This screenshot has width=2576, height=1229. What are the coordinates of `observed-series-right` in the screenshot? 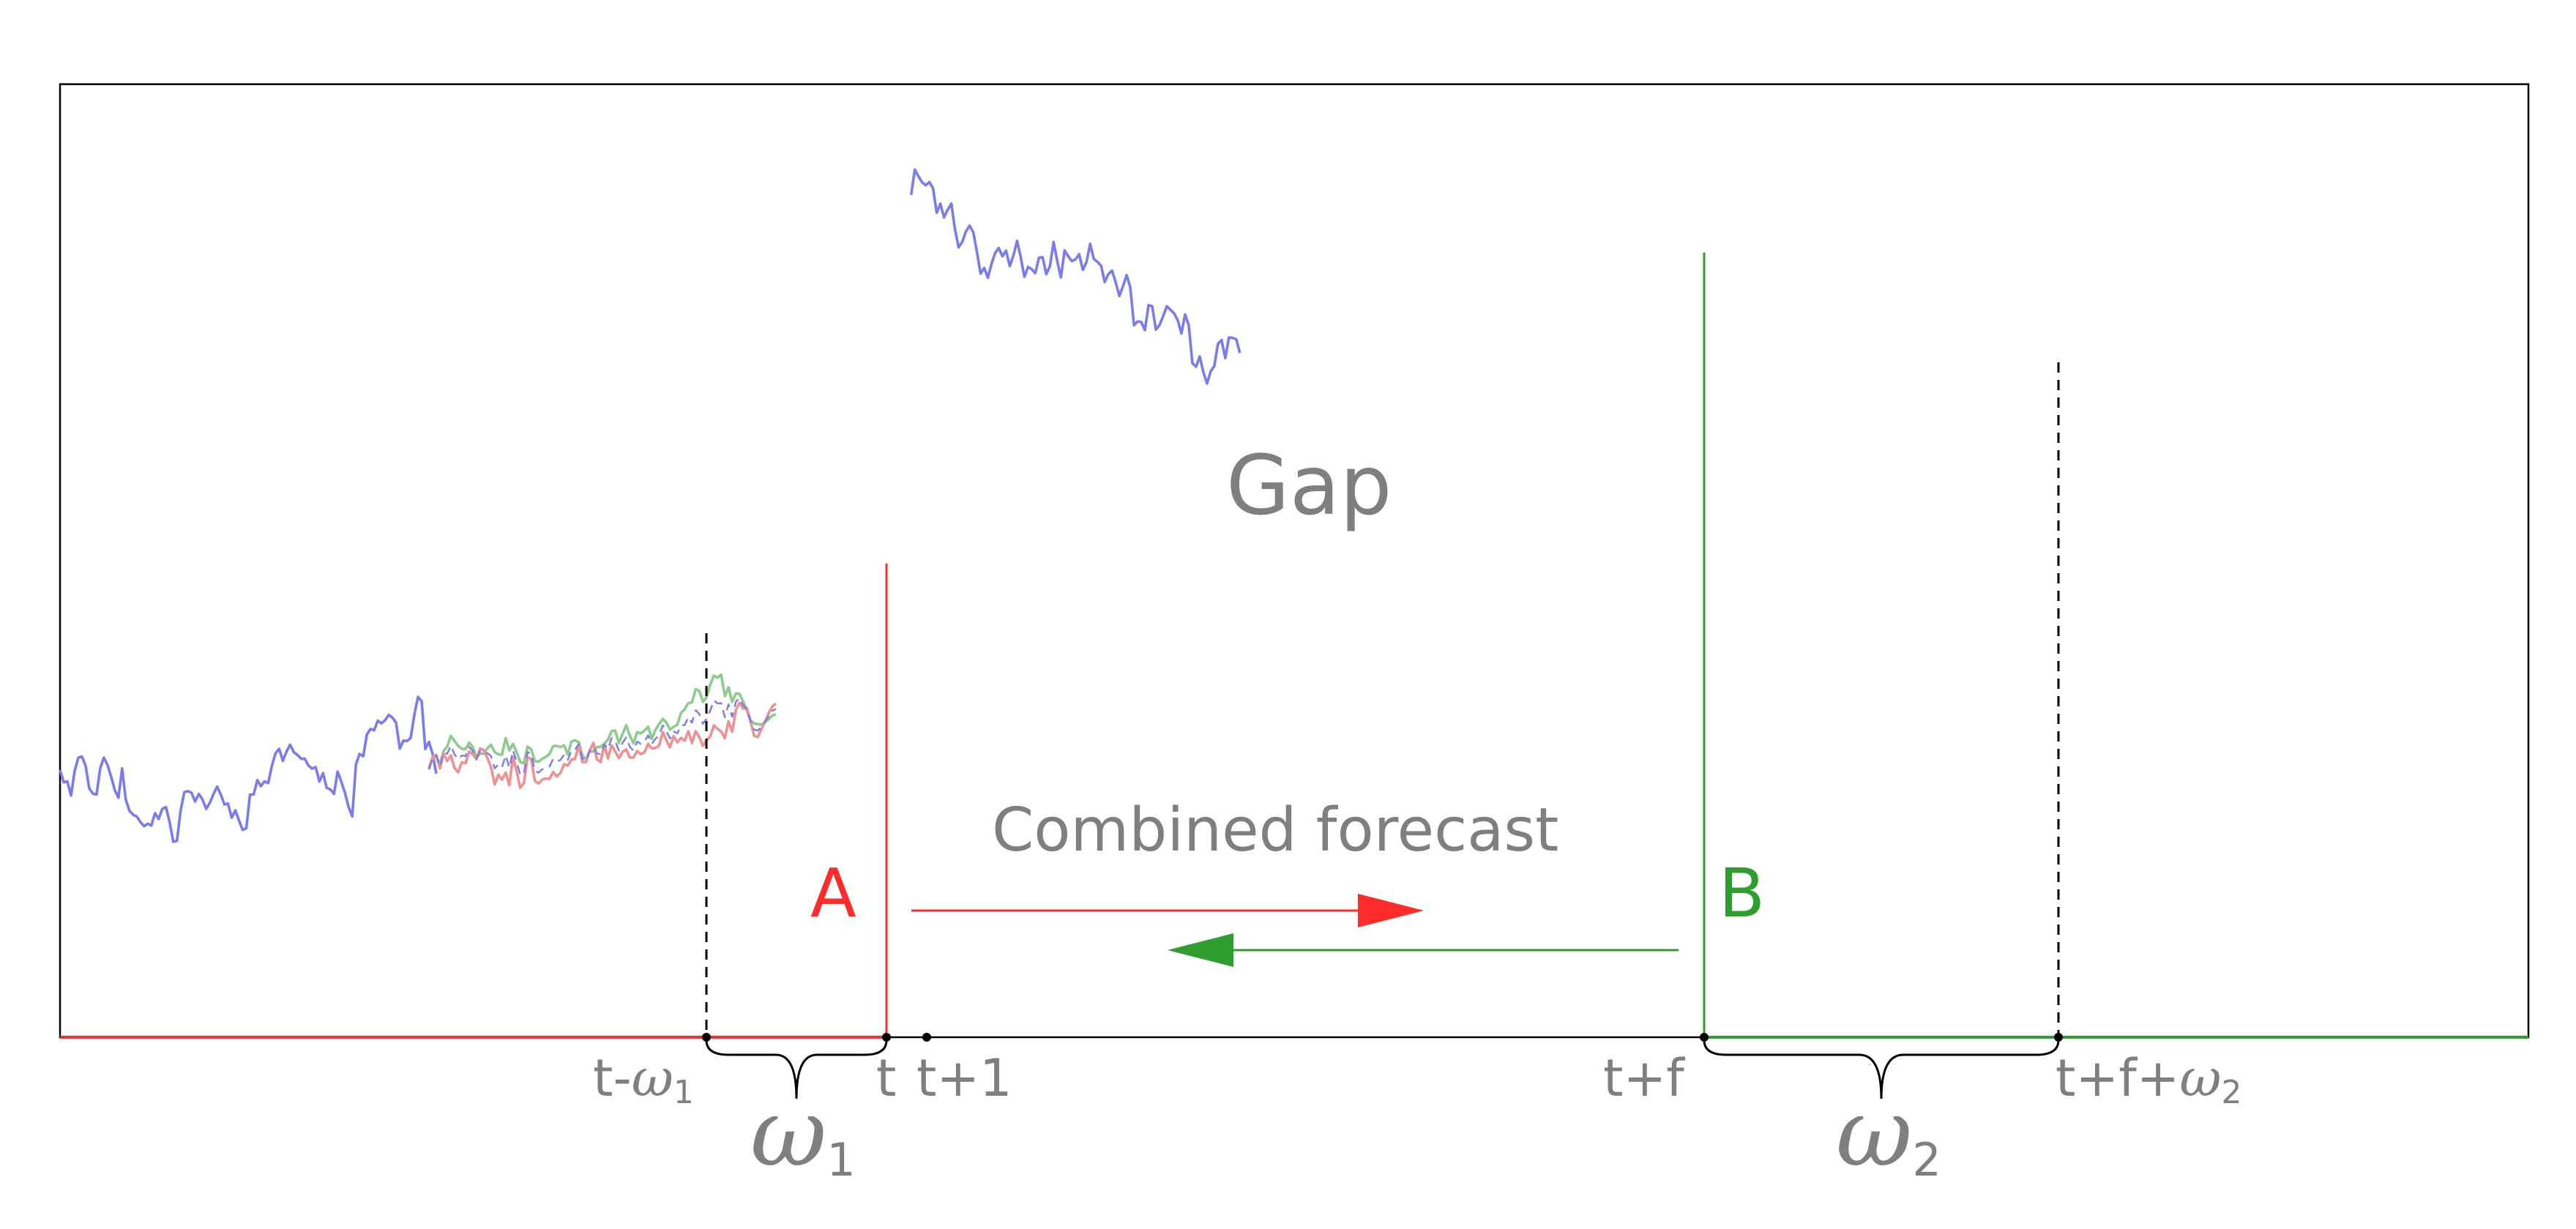 It's located at (1075, 276).